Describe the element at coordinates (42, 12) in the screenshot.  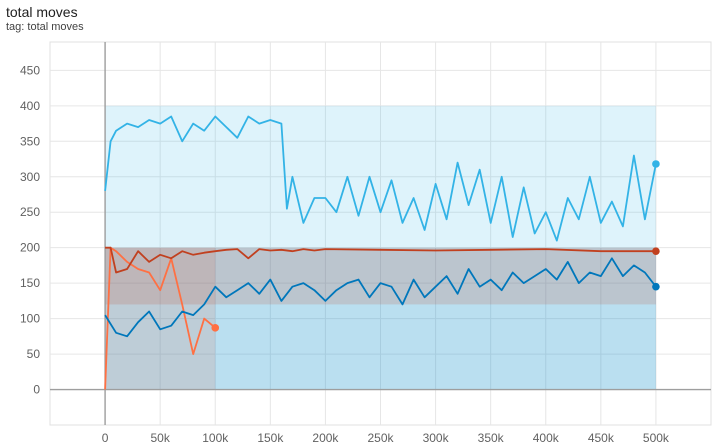
I see `chart-title: total moves` at that location.